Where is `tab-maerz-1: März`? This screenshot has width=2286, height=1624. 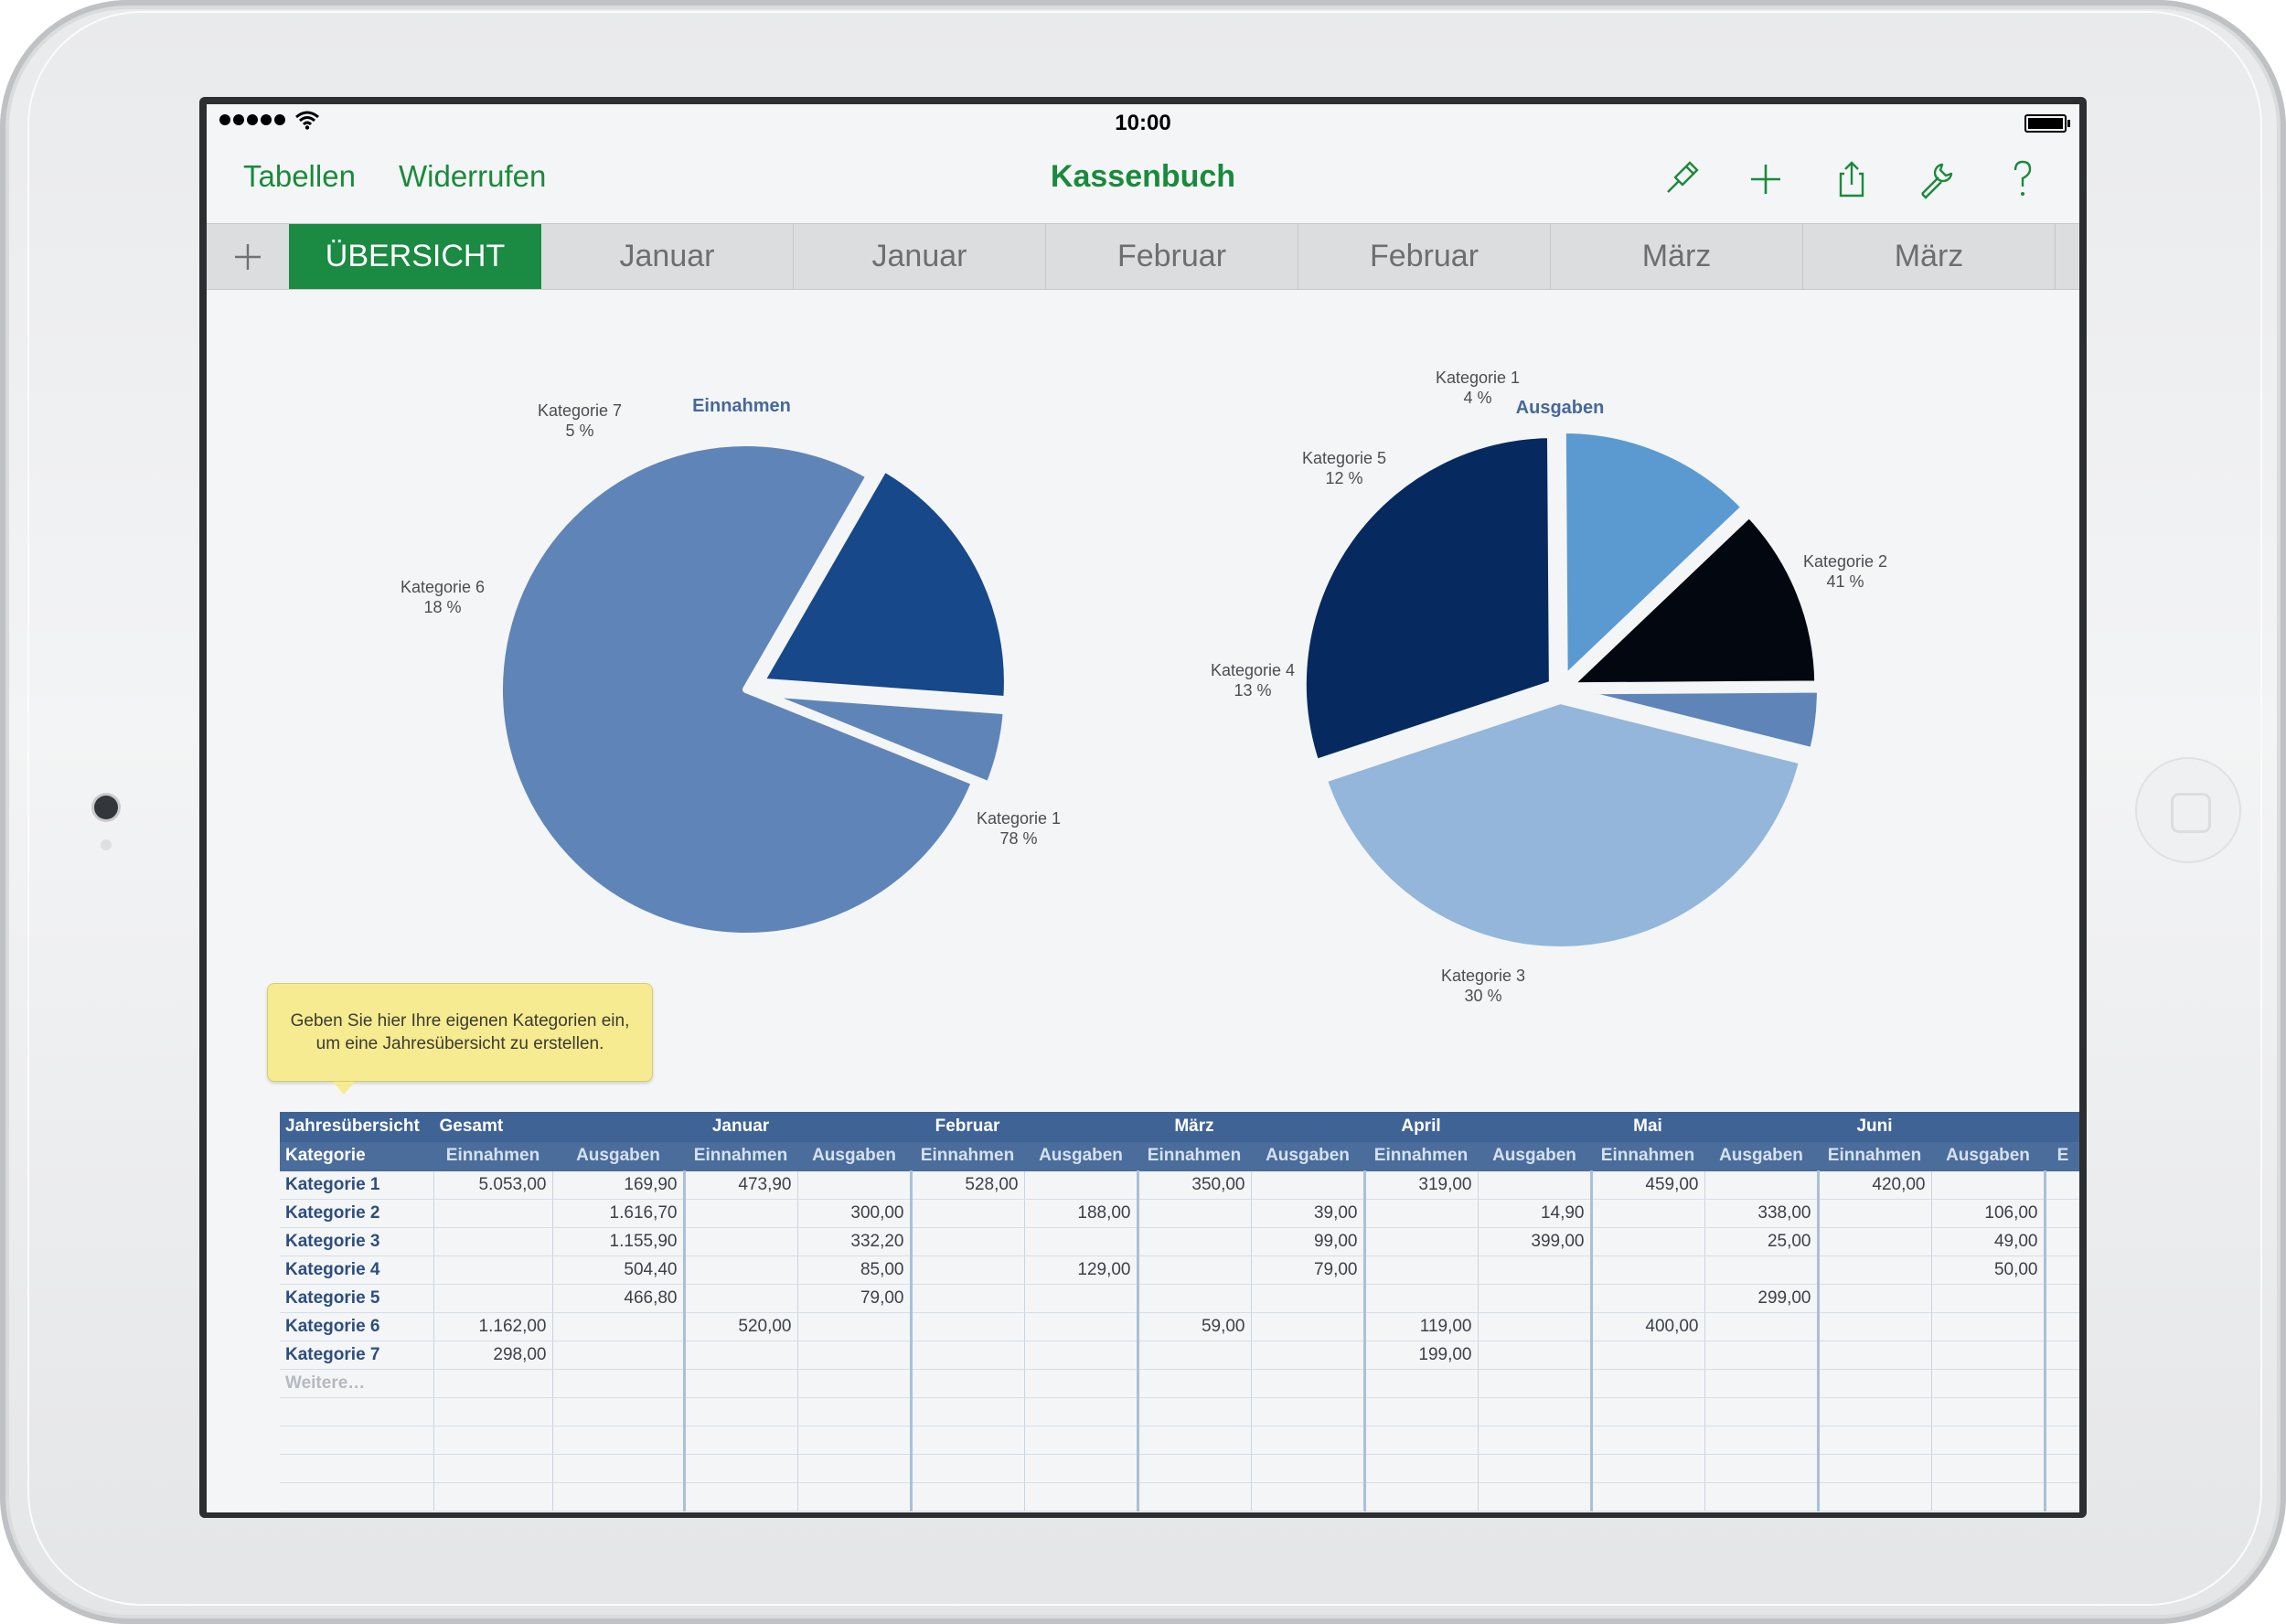 tab-maerz-1: März is located at coordinates (1677, 256).